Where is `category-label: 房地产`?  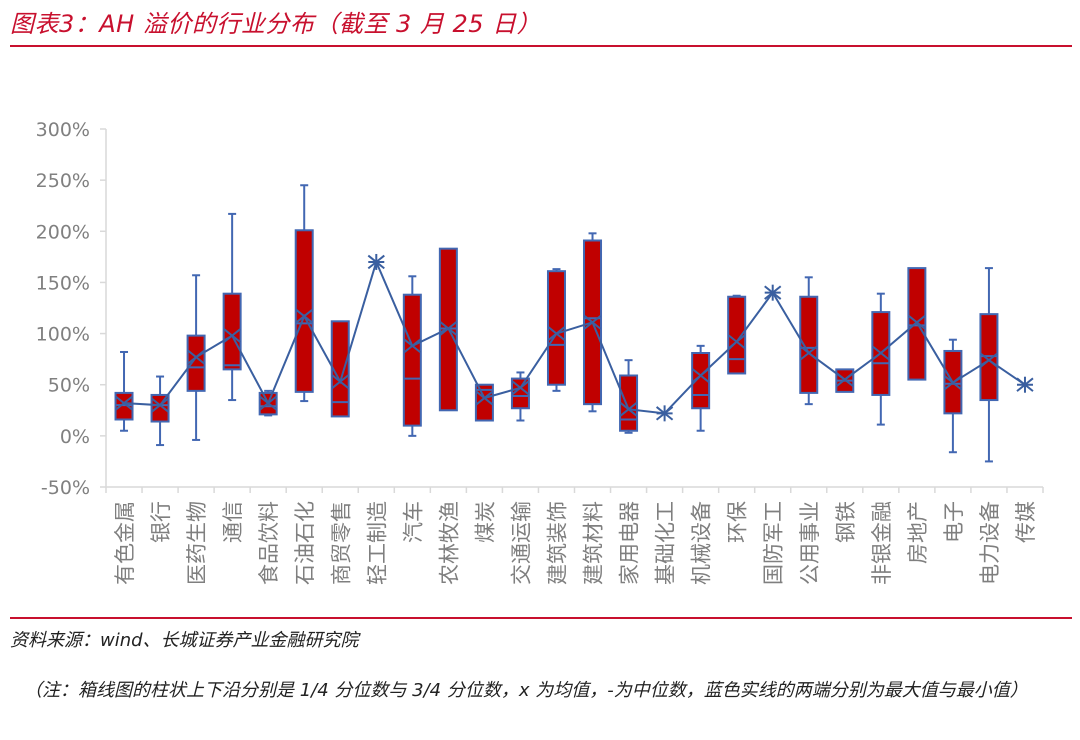
category-label: 房地产 is located at coordinates (918, 532).